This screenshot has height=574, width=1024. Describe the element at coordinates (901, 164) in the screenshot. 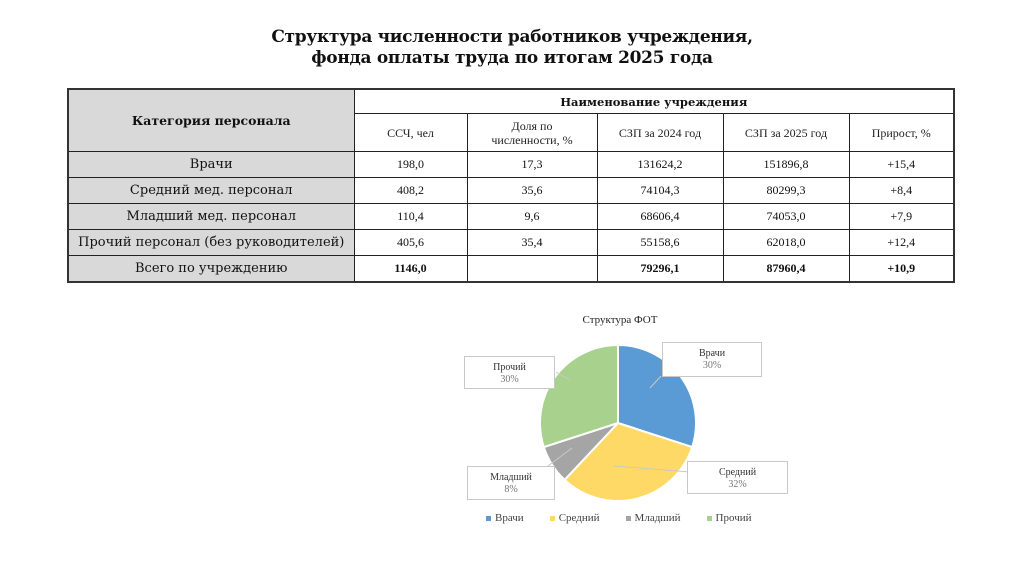

I see `cell-growth: +15,4` at that location.